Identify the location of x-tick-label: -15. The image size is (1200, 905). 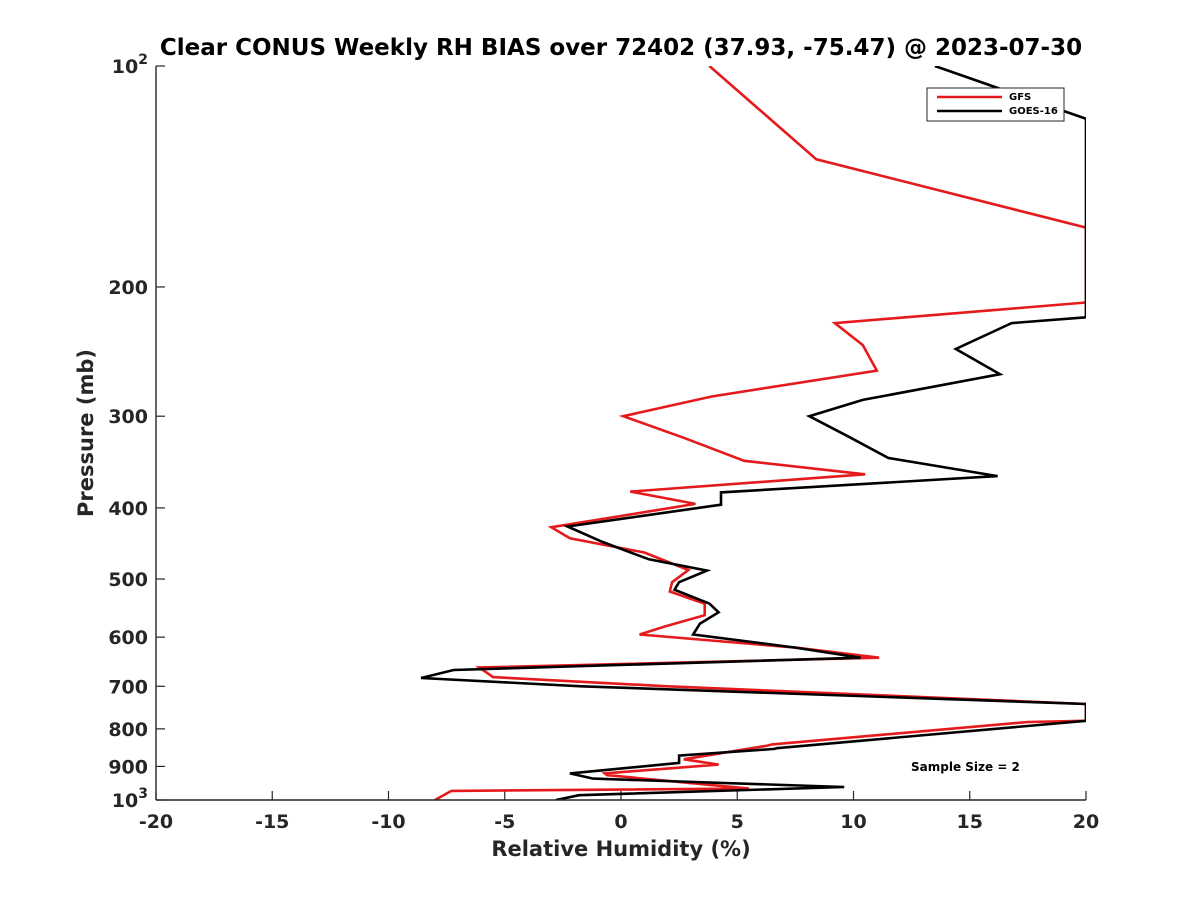
(272, 822).